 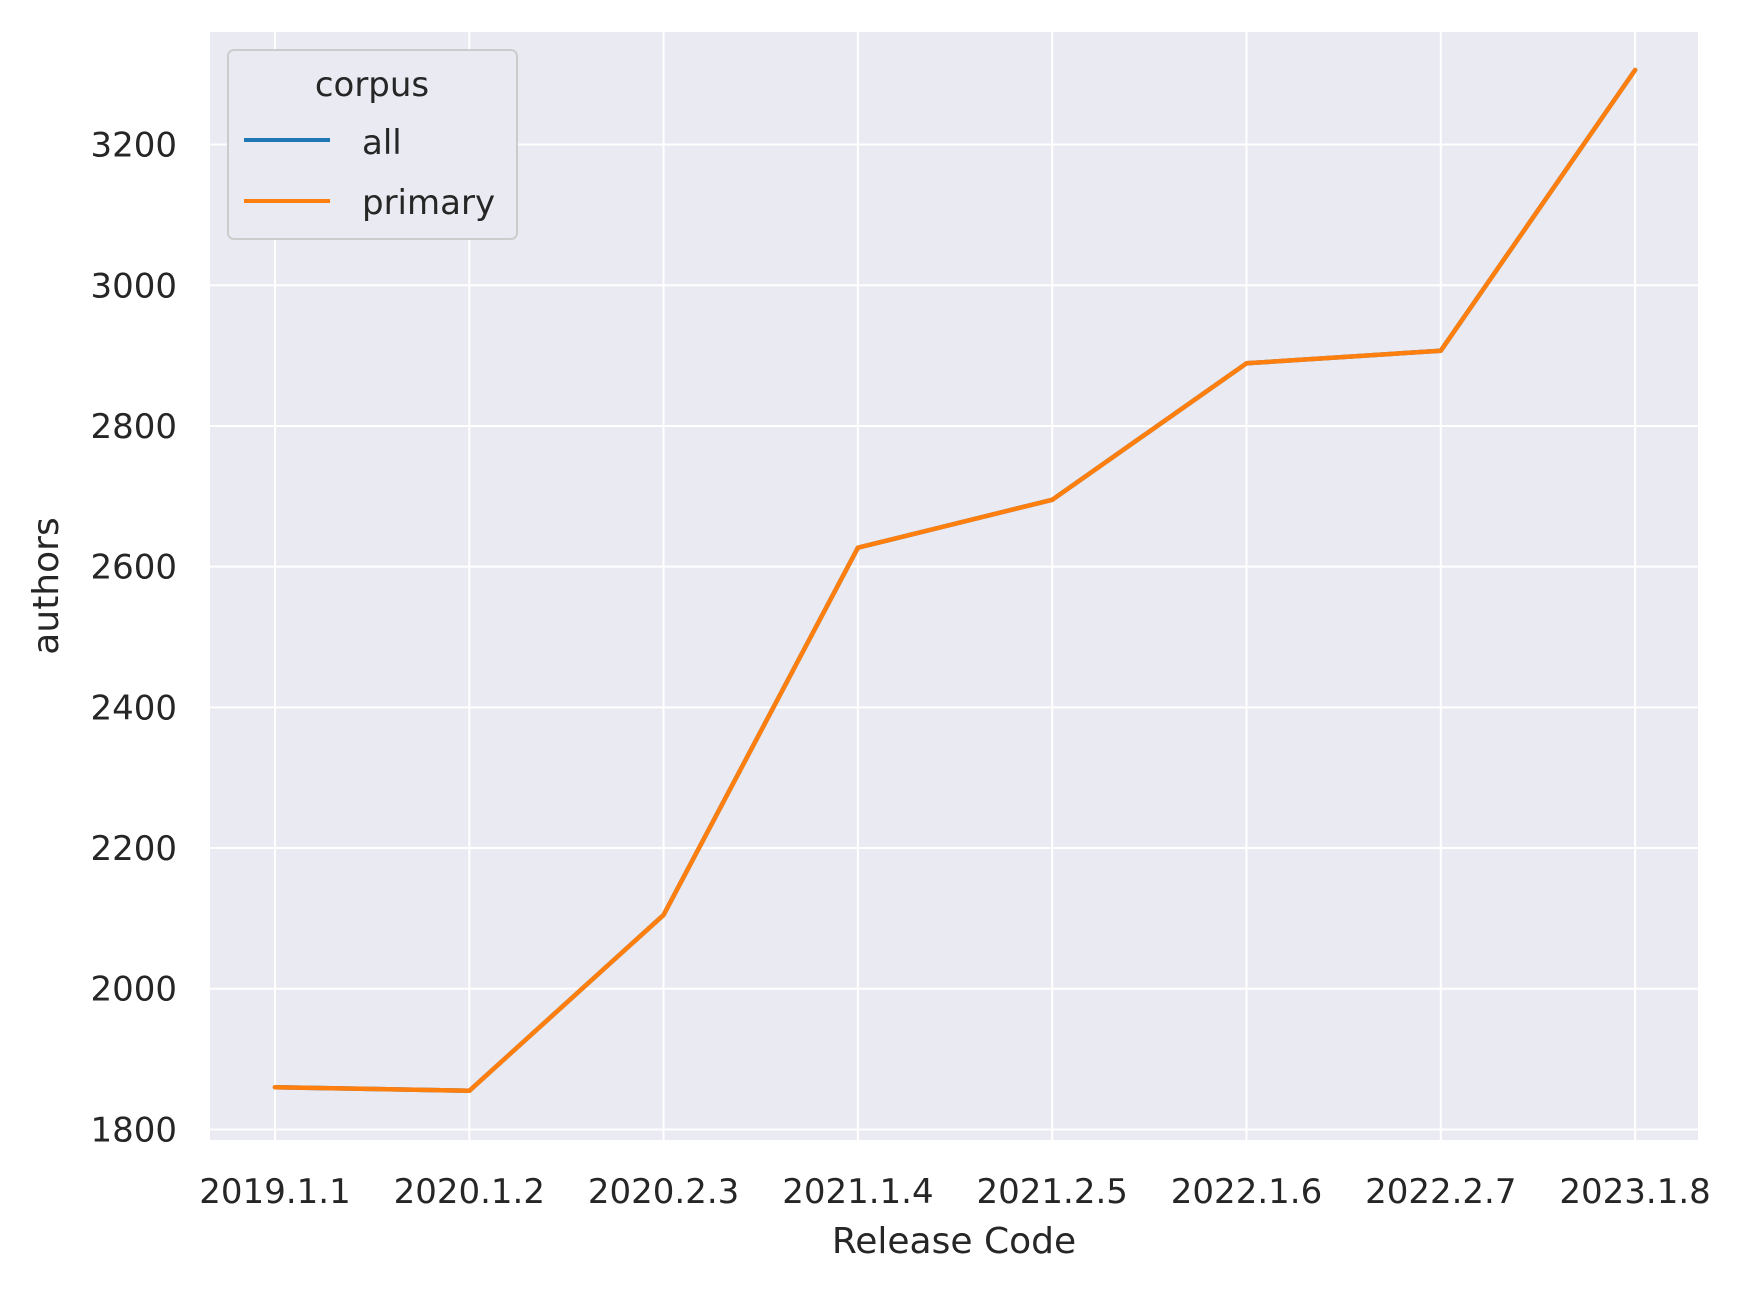 What do you see at coordinates (133, 849) in the screenshot?
I see `y-tick-label: 2200` at bounding box center [133, 849].